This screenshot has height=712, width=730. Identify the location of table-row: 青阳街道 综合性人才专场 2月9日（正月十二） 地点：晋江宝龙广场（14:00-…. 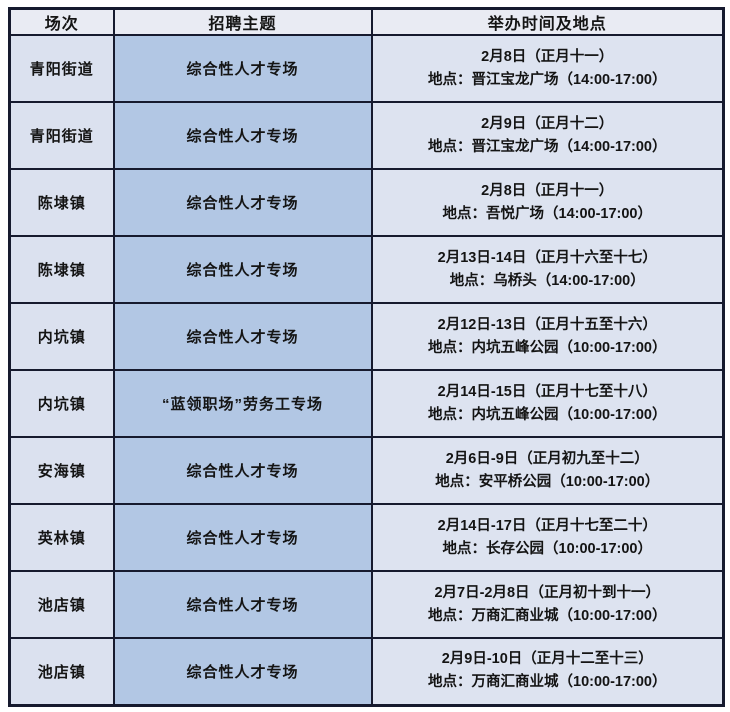
(366, 135).